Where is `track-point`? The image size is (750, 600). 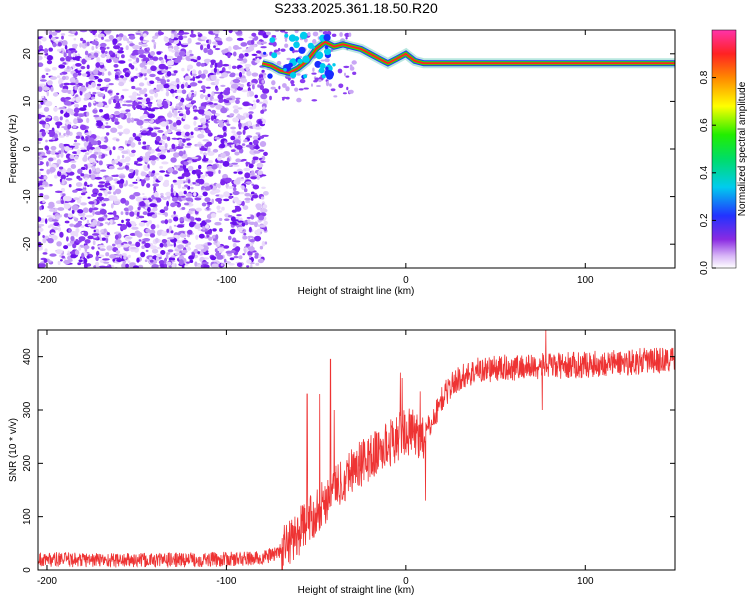
track-point is located at coordinates (302, 50).